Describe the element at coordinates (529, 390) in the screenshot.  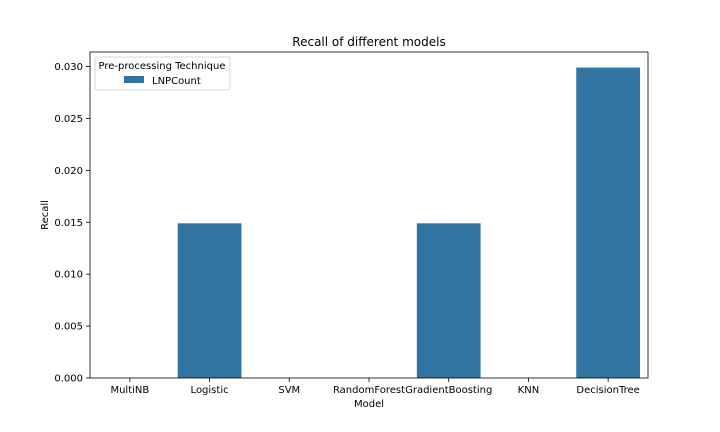
I see `x-tick-label: KNN` at that location.